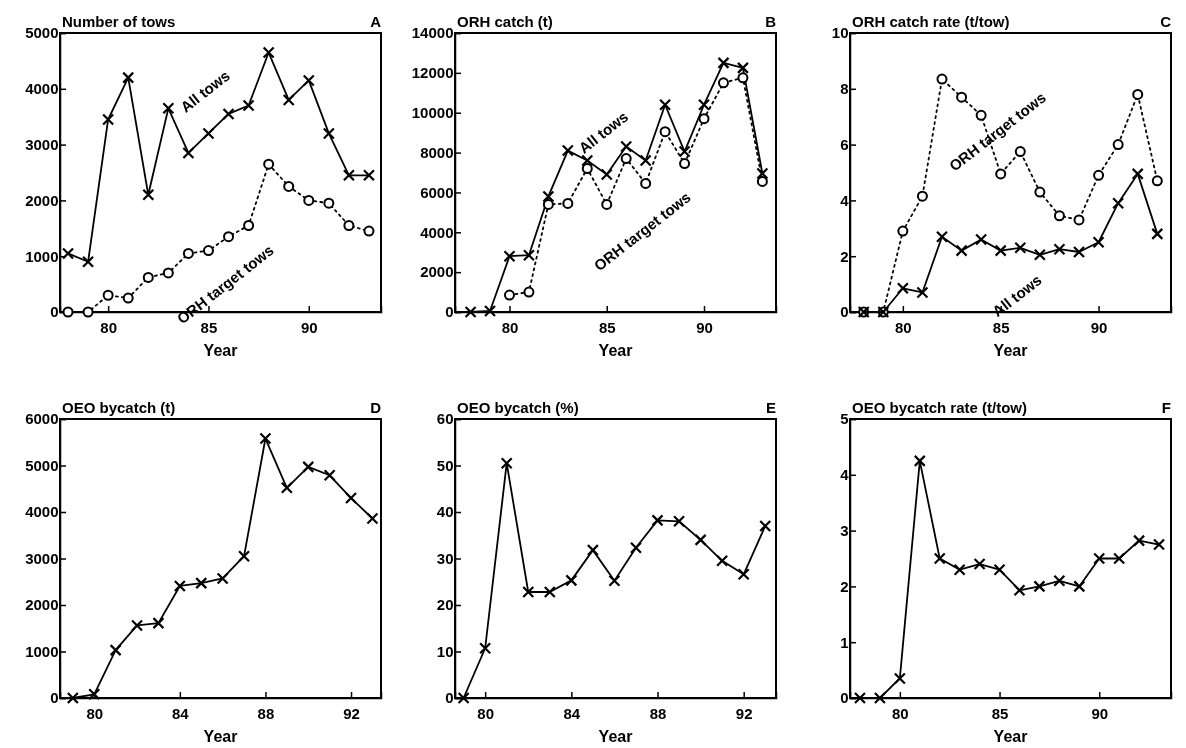 Image resolution: width=1186 pixels, height=748 pixels. I want to click on chart-title: Number of tows, so click(119, 21).